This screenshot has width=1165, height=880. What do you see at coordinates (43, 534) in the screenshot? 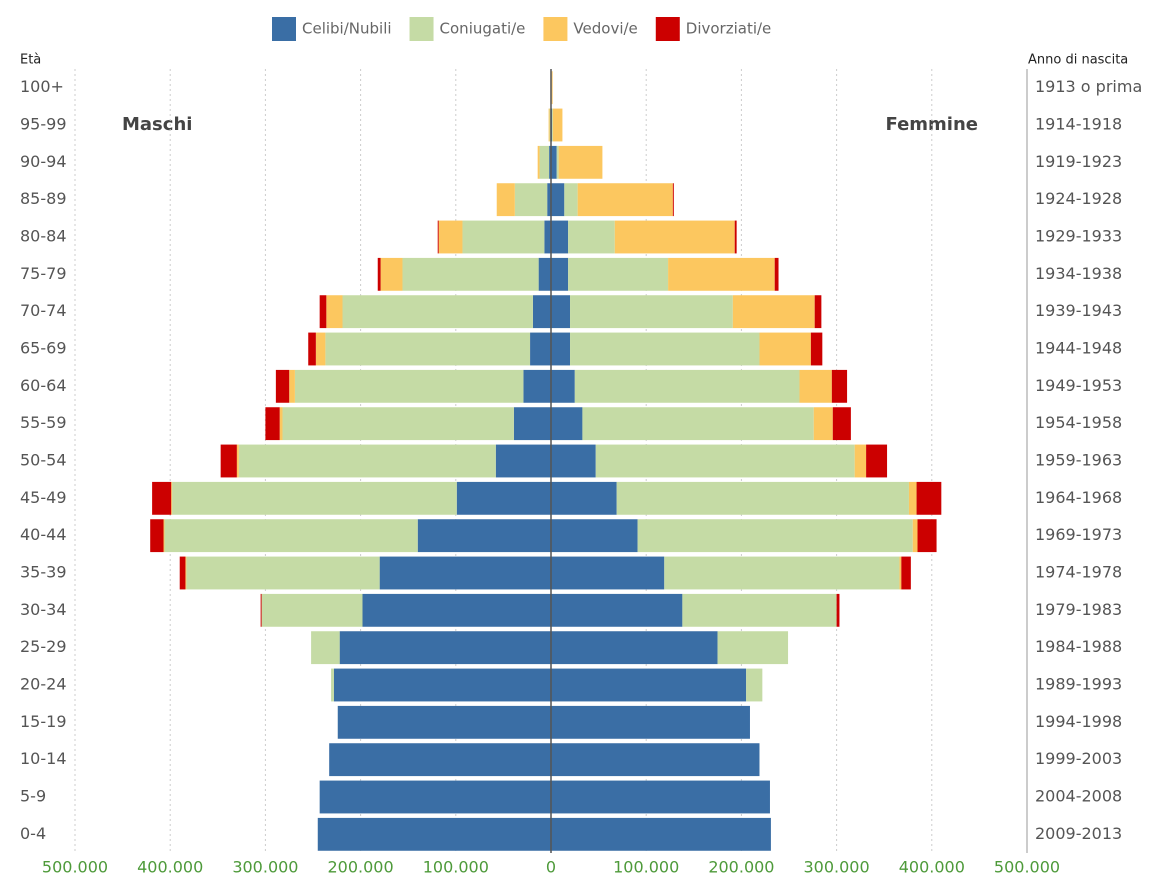
I see `y-tick-label: 40-44` at bounding box center [43, 534].